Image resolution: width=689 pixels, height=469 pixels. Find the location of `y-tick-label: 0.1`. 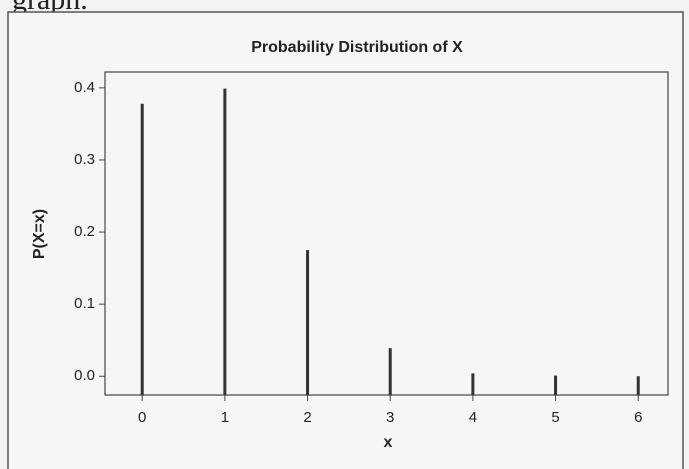

y-tick-label: 0.1 is located at coordinates (84, 303).